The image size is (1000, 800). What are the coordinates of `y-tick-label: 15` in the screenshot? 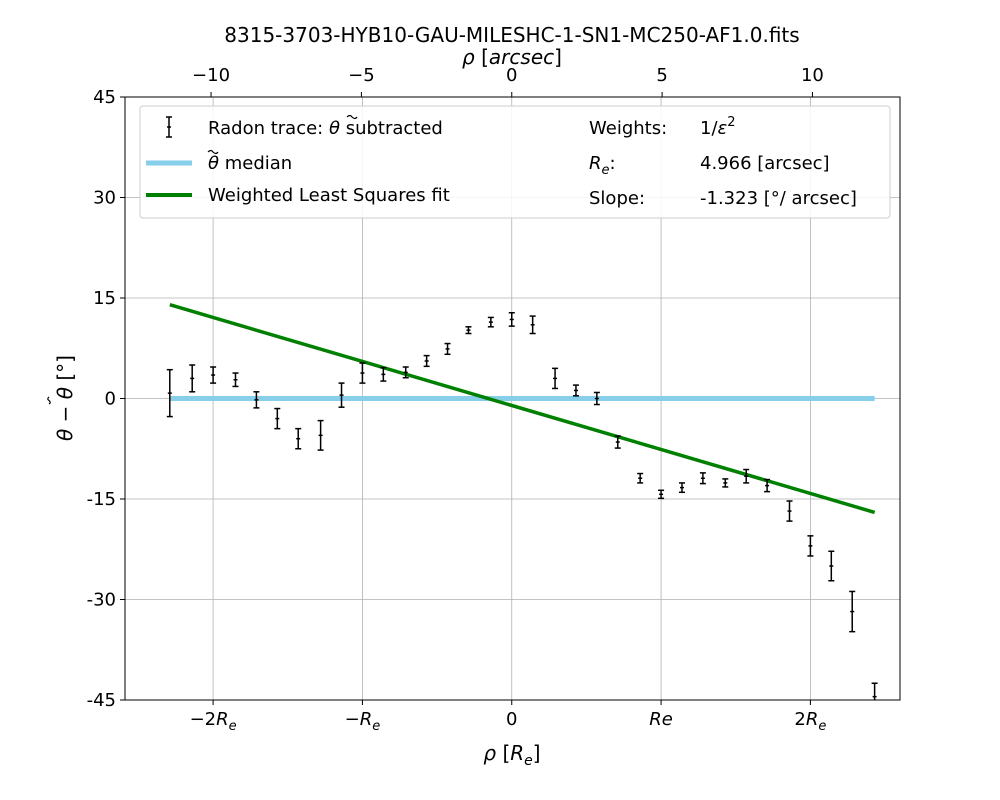 It's located at (104, 298).